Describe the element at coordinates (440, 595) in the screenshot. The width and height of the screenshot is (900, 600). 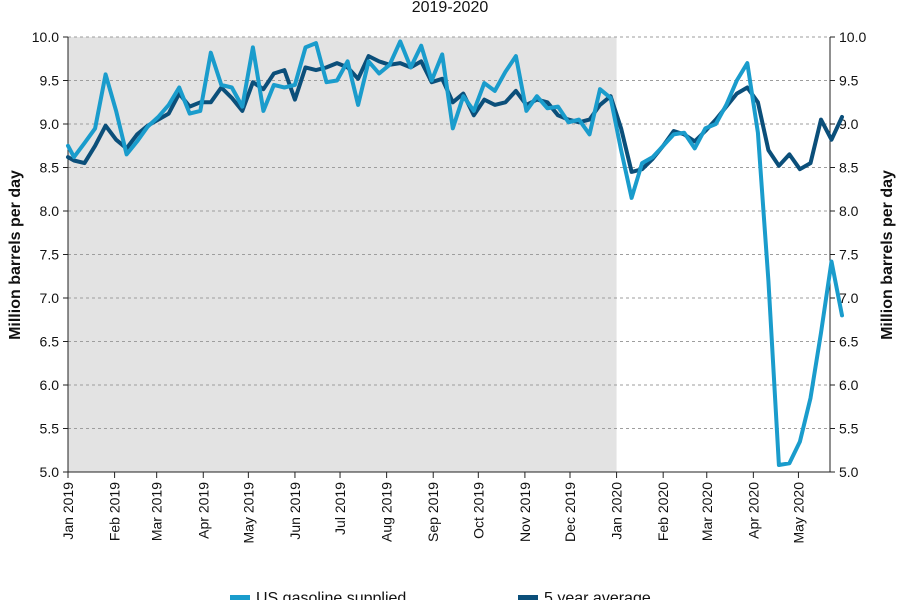
I see `legend: US gasoline supplied 5 year average` at that location.